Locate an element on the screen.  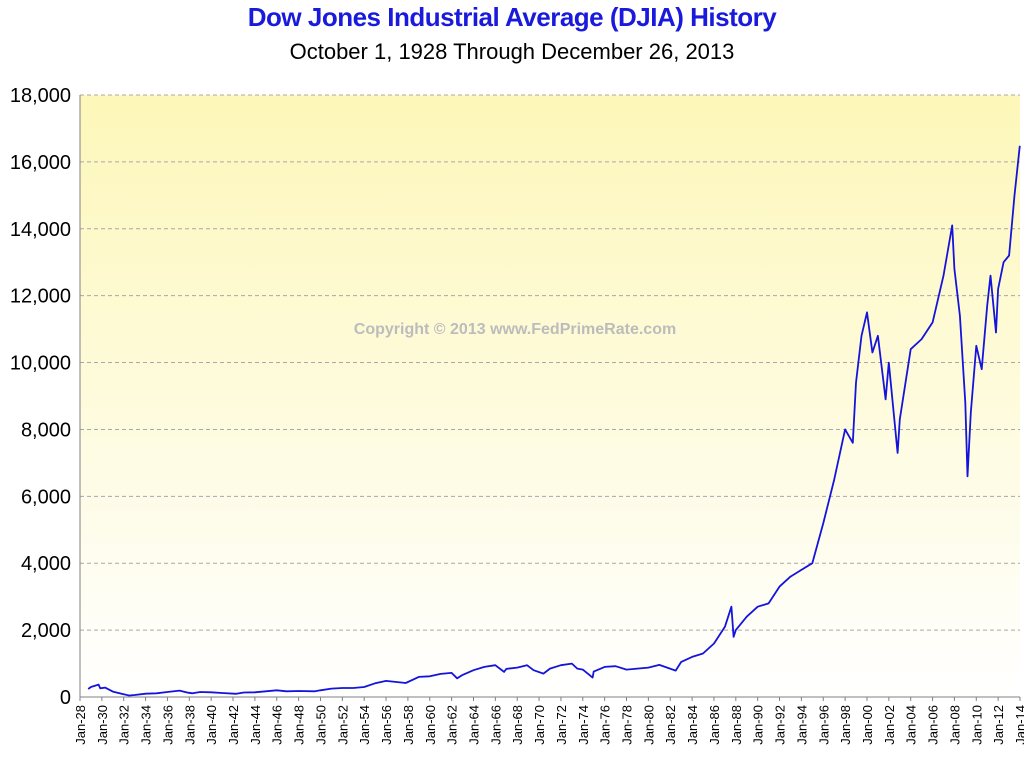
x-tick-label: Jan-32 is located at coordinates (124, 725).